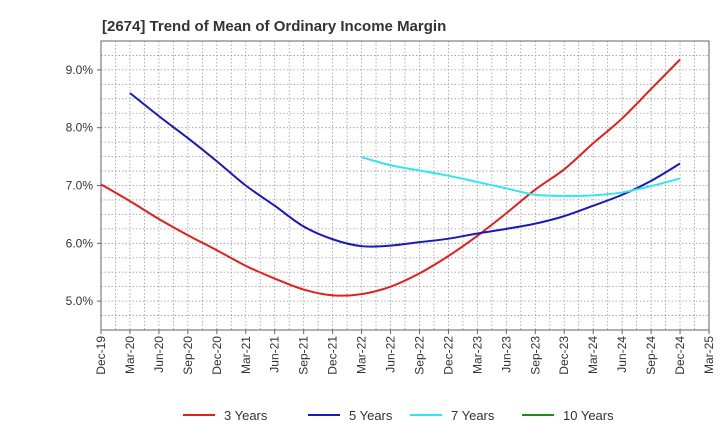 Image resolution: width=720 pixels, height=440 pixels. What do you see at coordinates (80, 186) in the screenshot?
I see `y-tick-label: 7.0%` at bounding box center [80, 186].